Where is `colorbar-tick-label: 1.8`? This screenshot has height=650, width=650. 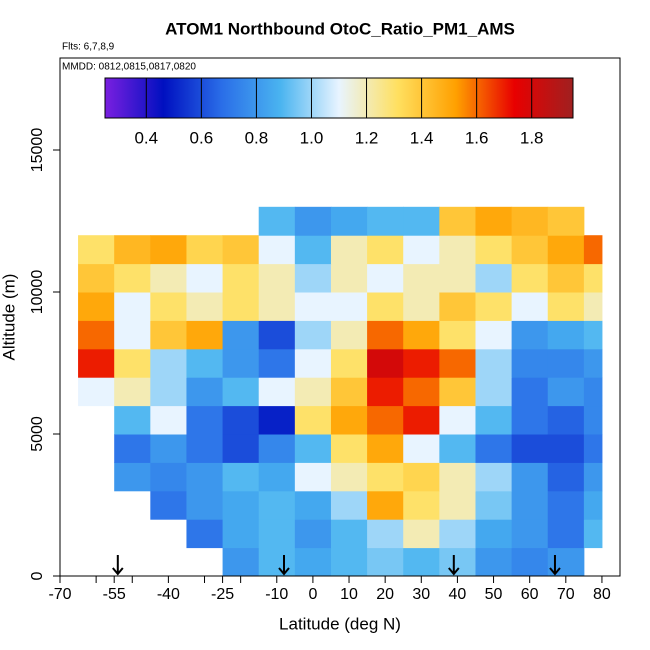
colorbar-tick-label: 1.8 is located at coordinates (532, 137).